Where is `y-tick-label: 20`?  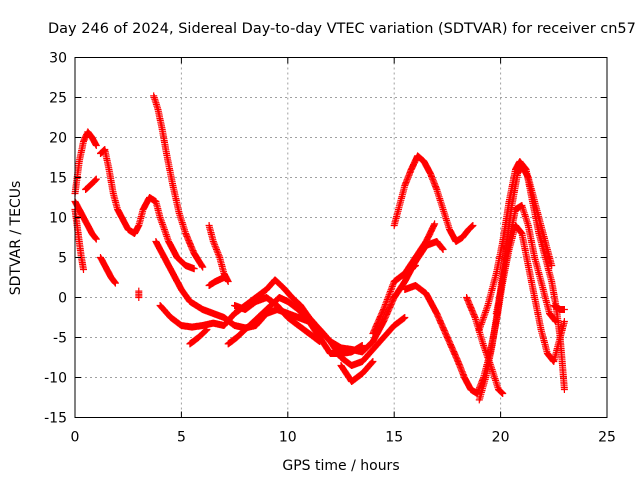 y-tick-label: 20 is located at coordinates (58, 139).